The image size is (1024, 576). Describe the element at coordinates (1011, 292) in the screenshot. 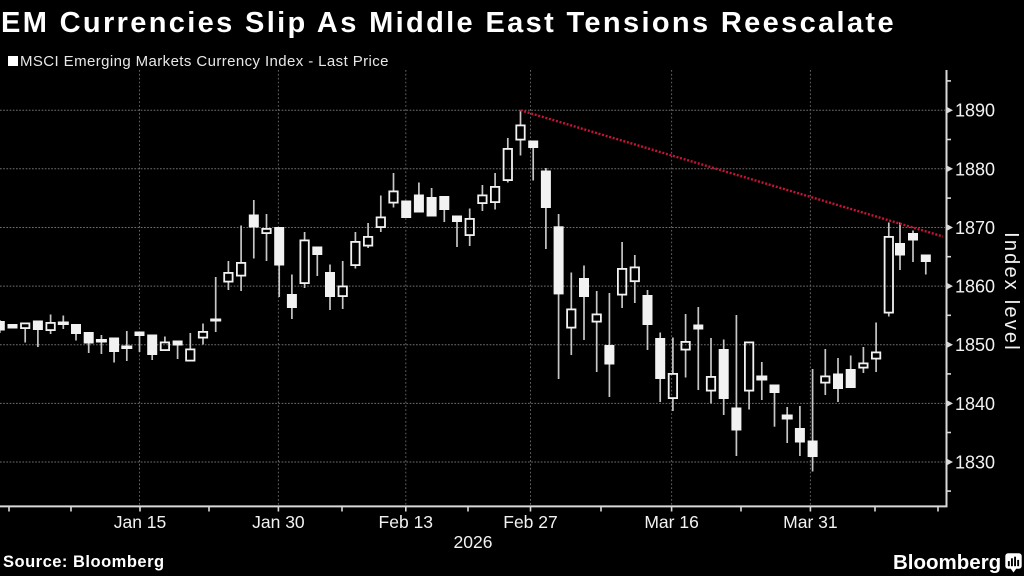

I see `svg-text: Index level` at that location.